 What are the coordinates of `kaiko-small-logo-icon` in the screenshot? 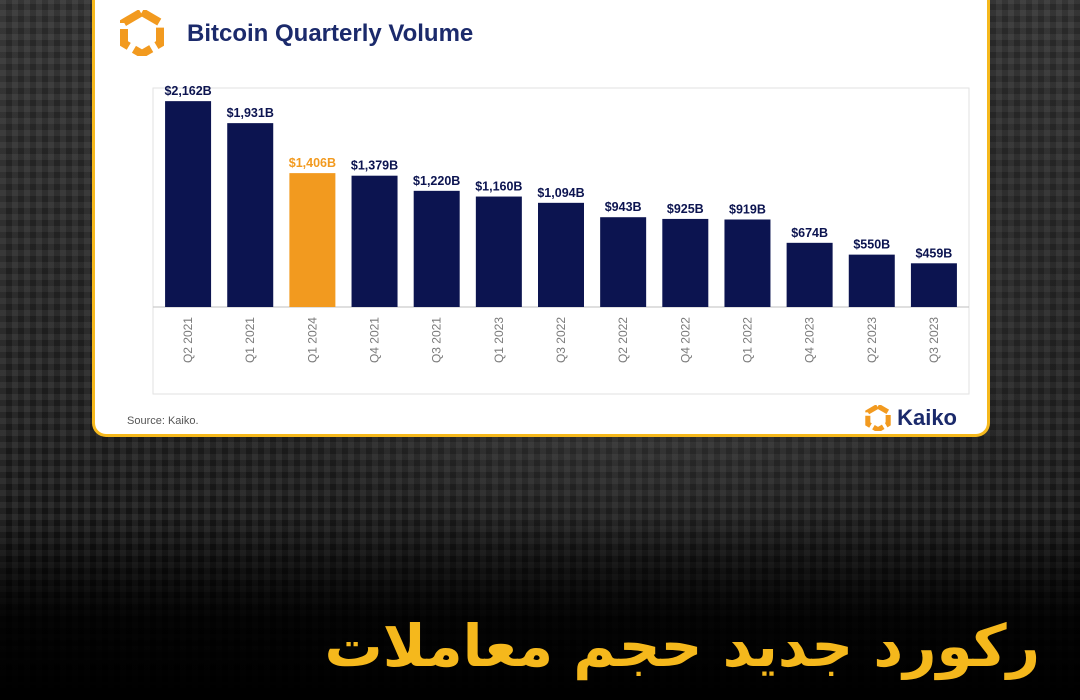 It's located at (878, 418).